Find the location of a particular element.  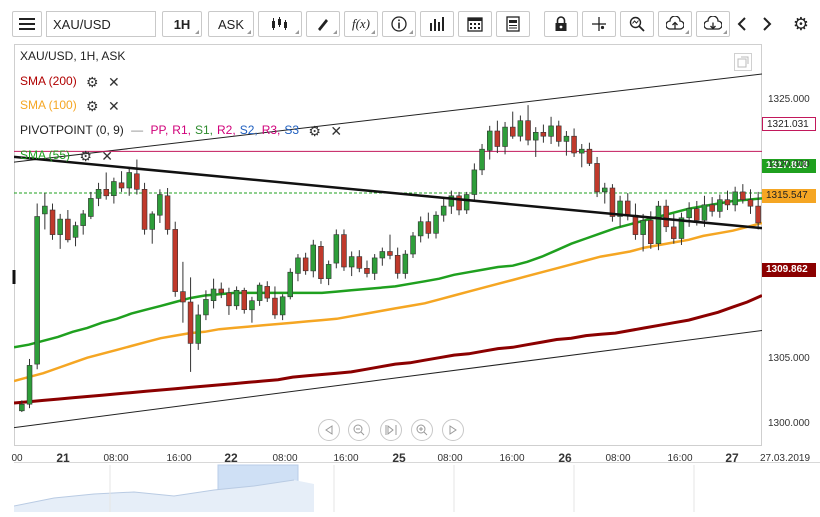

y-tick-label: 1305.000 is located at coordinates (789, 358).